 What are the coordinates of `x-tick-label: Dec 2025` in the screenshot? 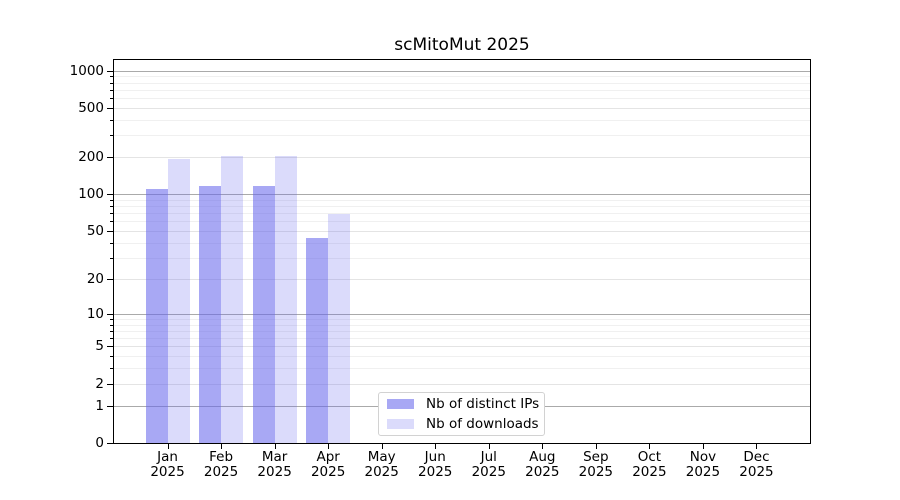 It's located at (756, 464).